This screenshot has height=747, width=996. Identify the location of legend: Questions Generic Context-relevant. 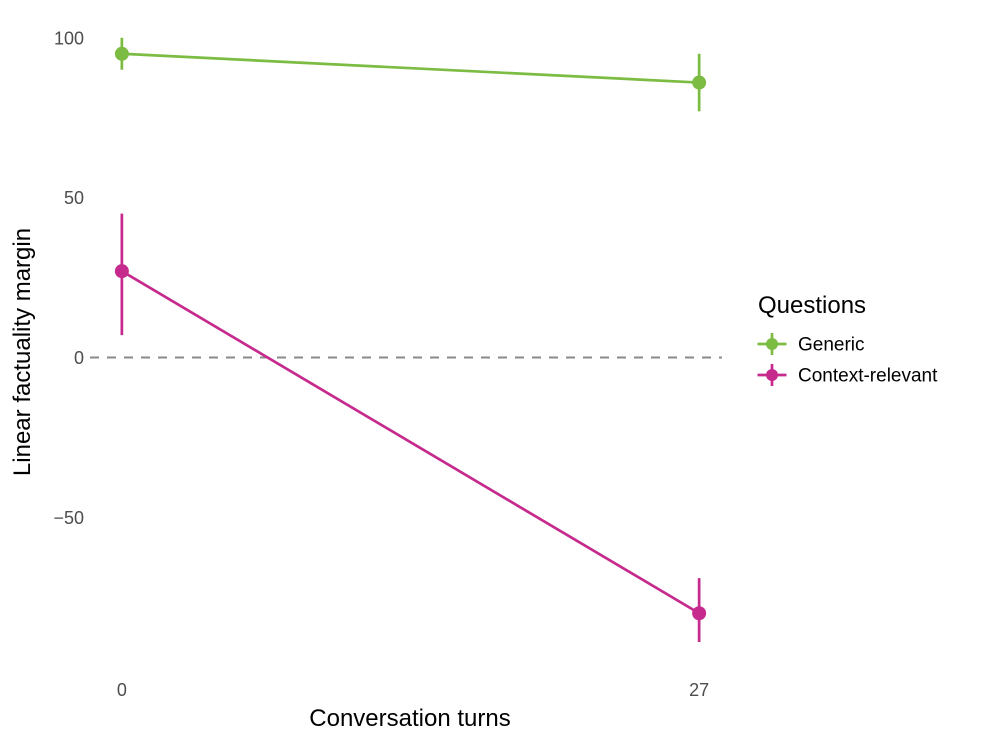
(847, 339).